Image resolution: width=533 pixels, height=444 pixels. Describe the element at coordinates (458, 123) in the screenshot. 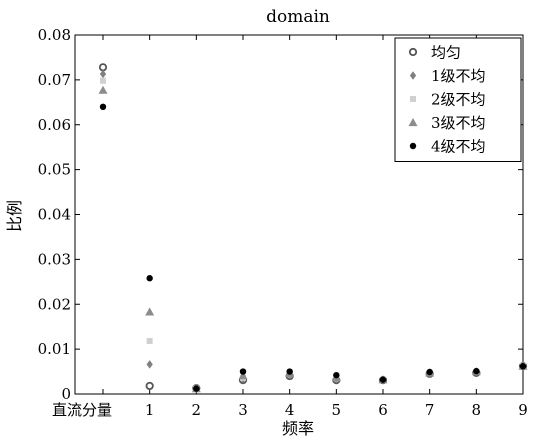

I see `legend-label: 3级不均` at that location.